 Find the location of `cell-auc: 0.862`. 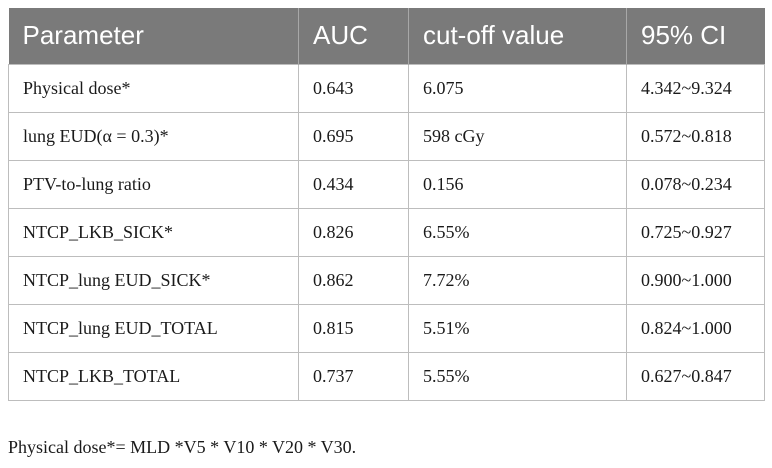

cell-auc: 0.862 is located at coordinates (353, 280).